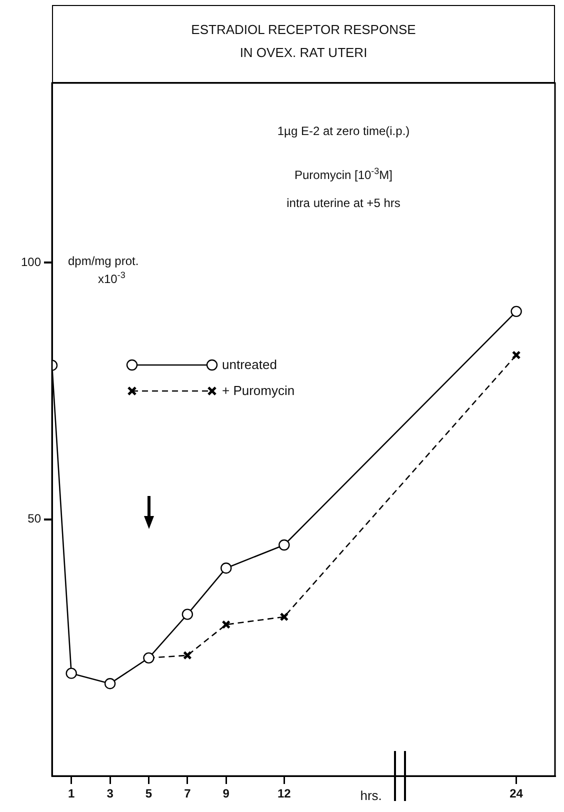 The image size is (564, 812). I want to click on annotation: 1µg E-2 at zero time(i.p.), so click(343, 131).